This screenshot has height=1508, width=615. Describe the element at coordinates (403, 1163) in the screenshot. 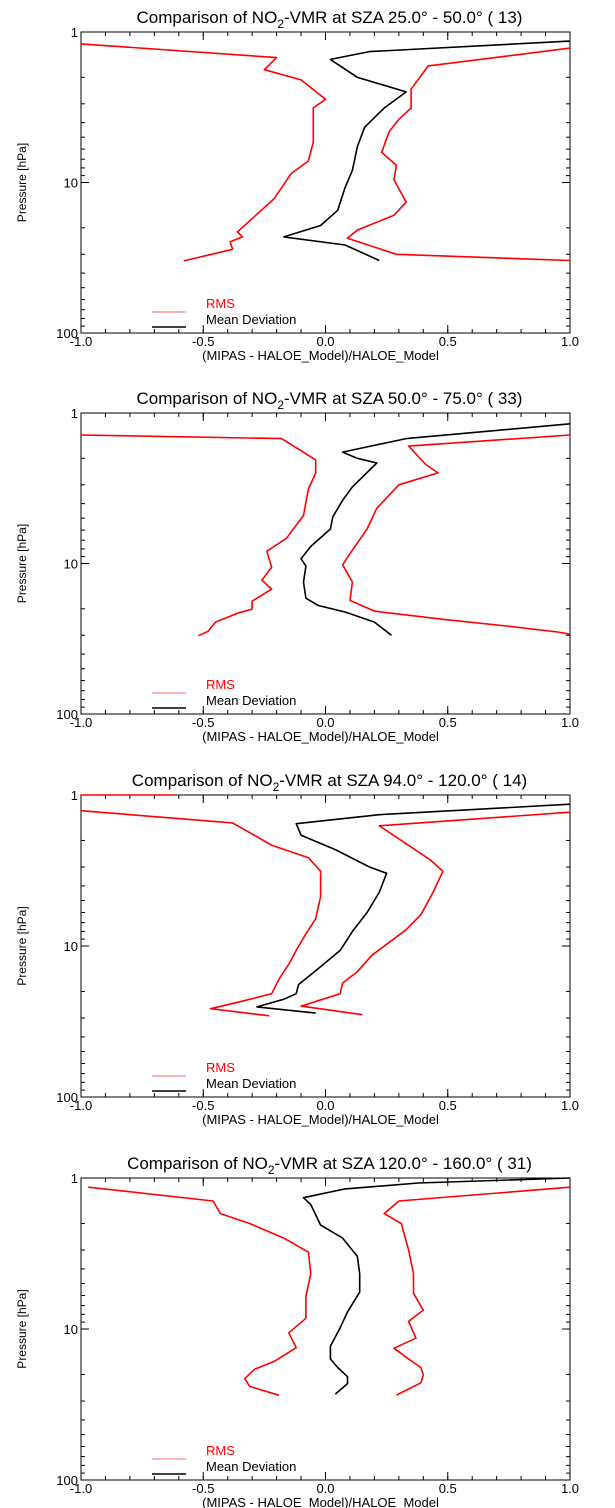

I see `title-suffix: -VMR at SZA 120.0° - 160.0° ( 31)` at that location.